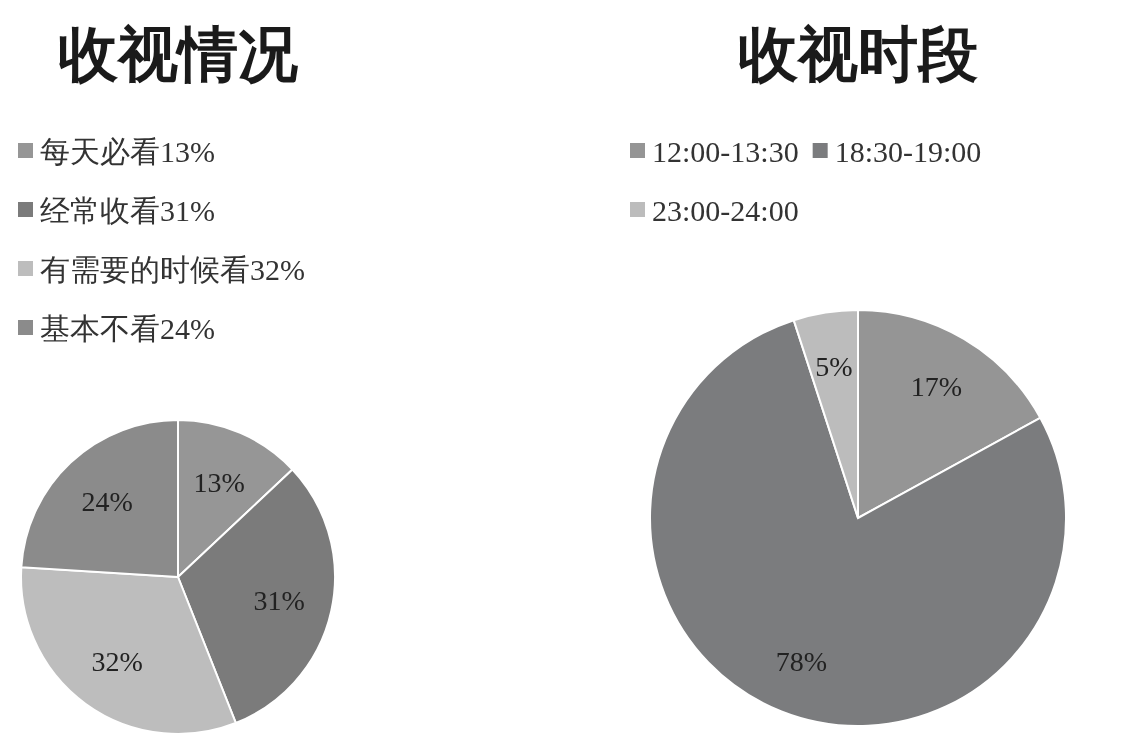 This screenshot has width=1132, height=742. What do you see at coordinates (279, 600) in the screenshot?
I see `data-label: 31%` at bounding box center [279, 600].